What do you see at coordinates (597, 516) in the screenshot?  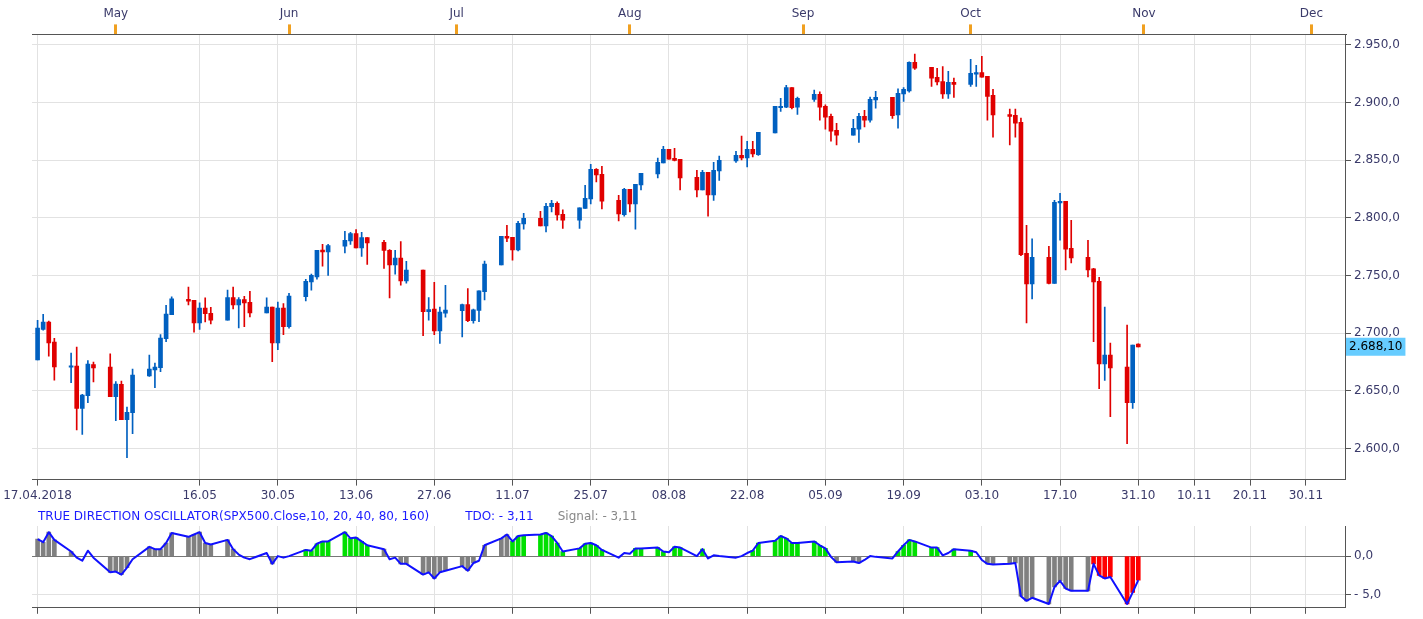 I see `text: Signal: - 3,11` at bounding box center [597, 516].